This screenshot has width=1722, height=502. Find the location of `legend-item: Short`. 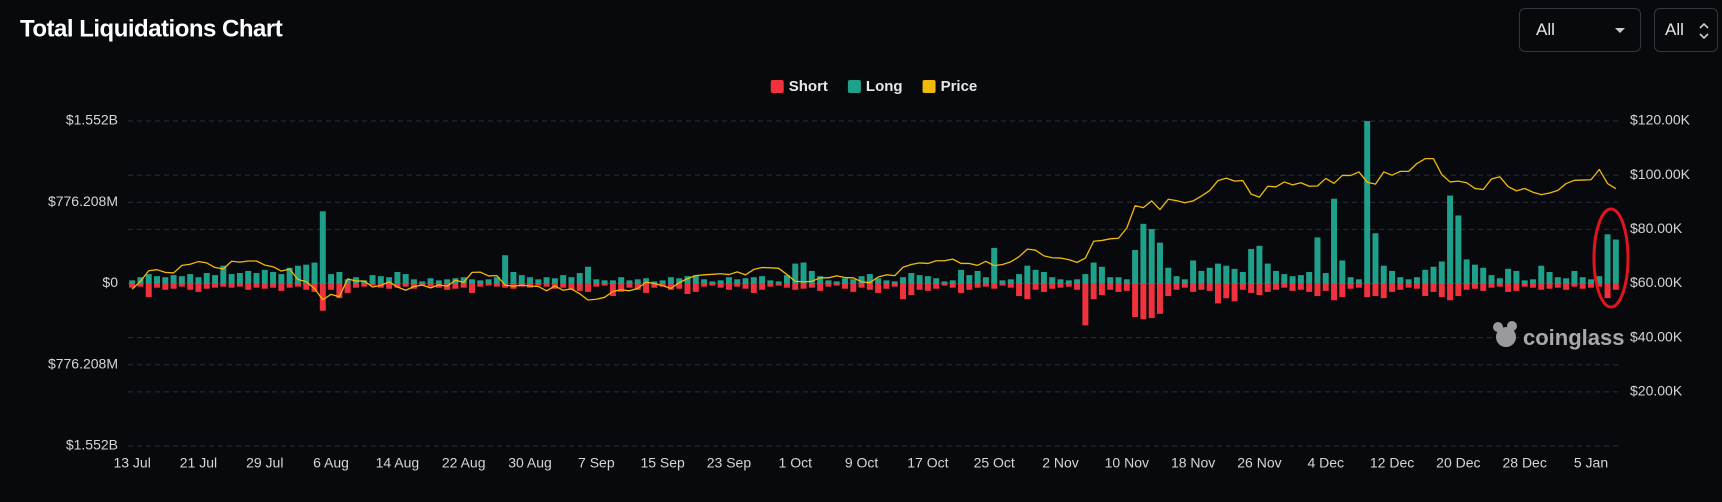

legend-item: Short is located at coordinates (799, 86).